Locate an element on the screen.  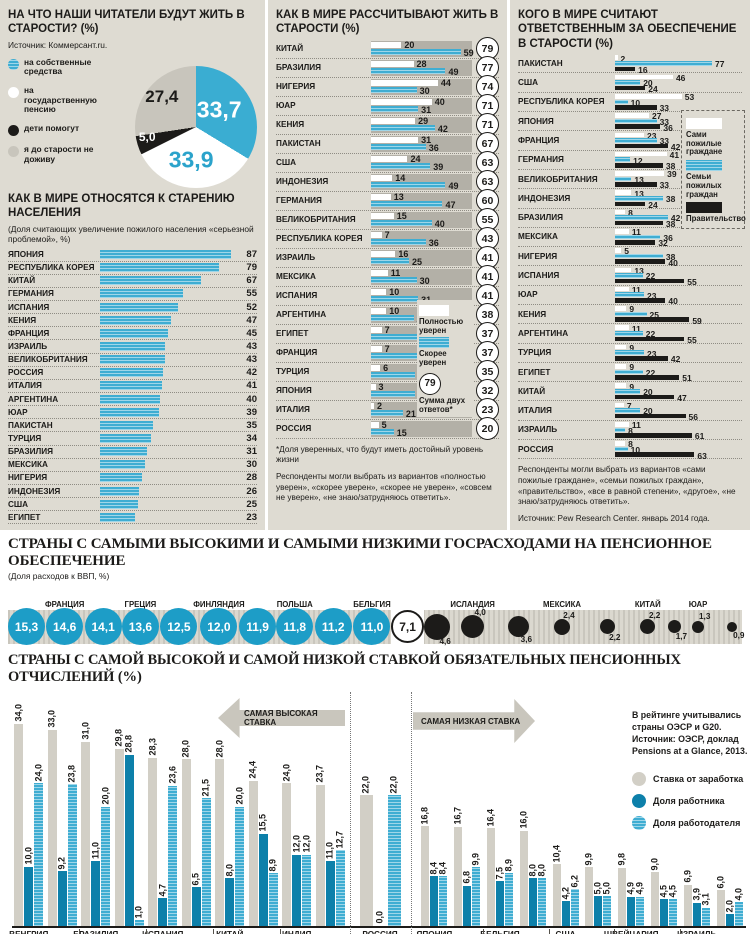
pie-legend-item: я до старости не доживу is located at coordinates (71, 154).